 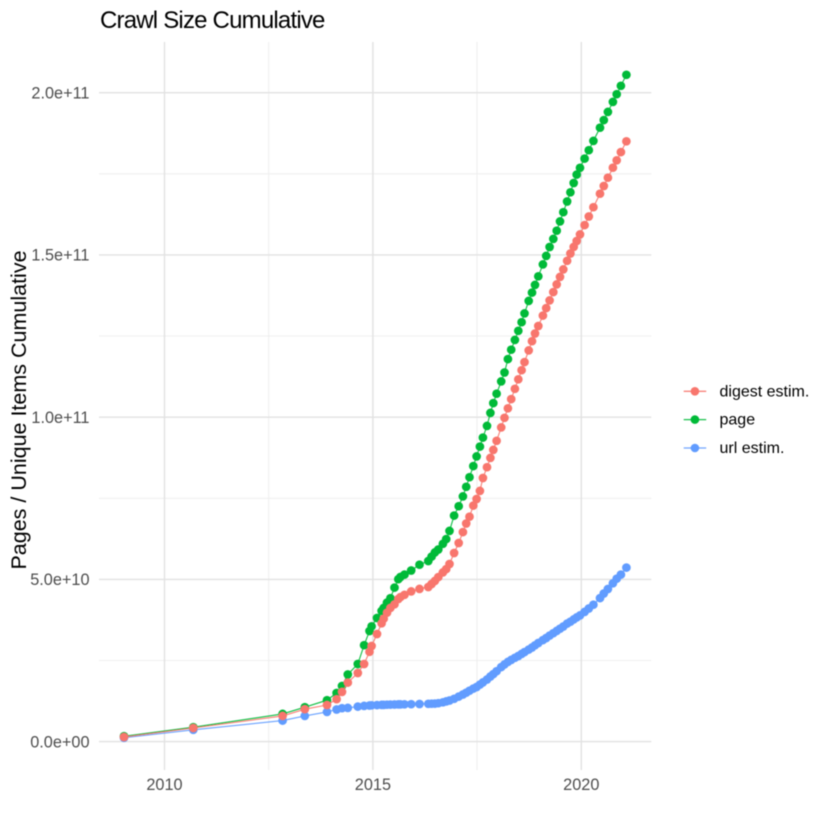 What do you see at coordinates (59, 742) in the screenshot?
I see `svg-text: 0.0e+00` at bounding box center [59, 742].